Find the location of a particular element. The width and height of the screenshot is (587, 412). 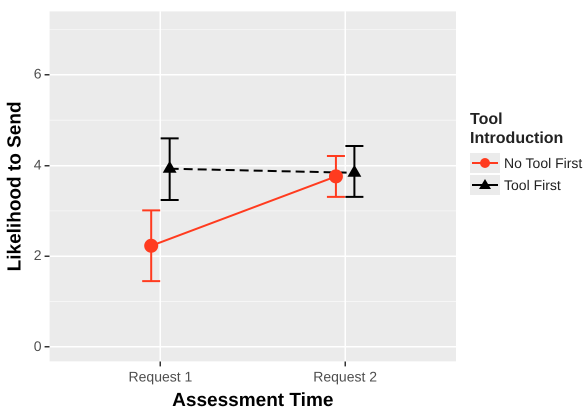

legend-title: Tool Introduction is located at coordinates (517, 129).